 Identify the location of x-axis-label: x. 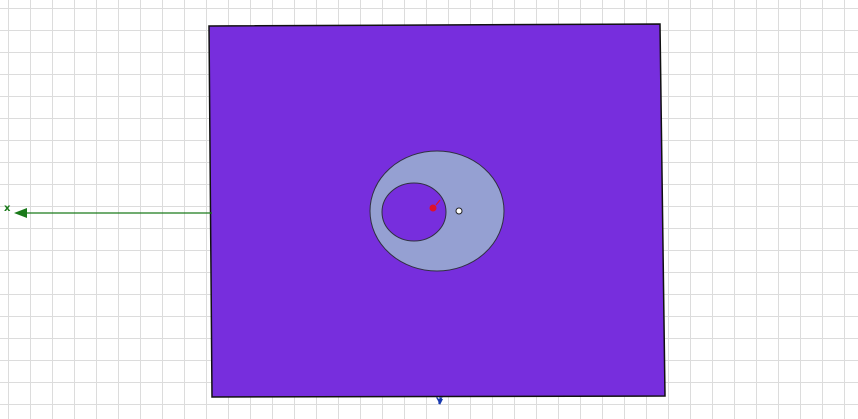
(7, 208).